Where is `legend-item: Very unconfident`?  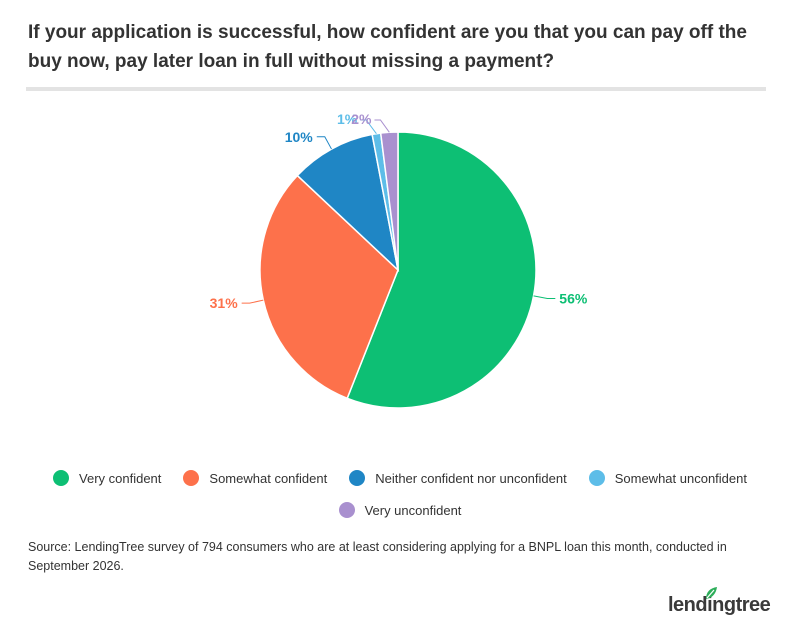 legend-item: Very unconfident is located at coordinates (400, 510).